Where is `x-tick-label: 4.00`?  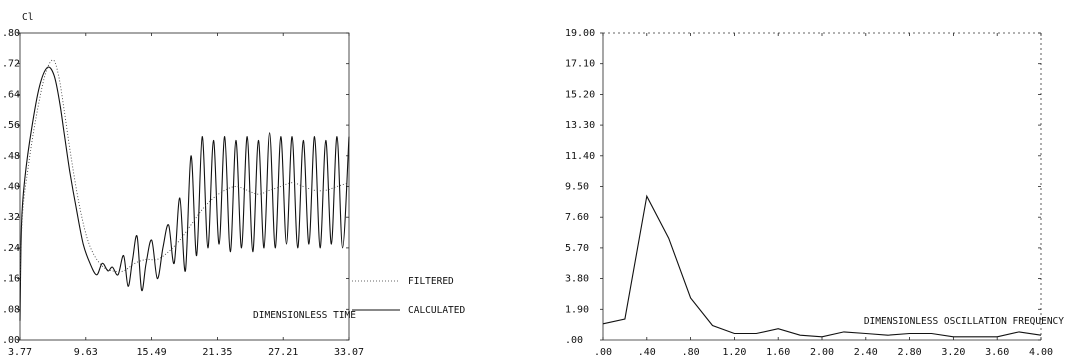 x-tick-label: 4.00 is located at coordinates (1041, 352).